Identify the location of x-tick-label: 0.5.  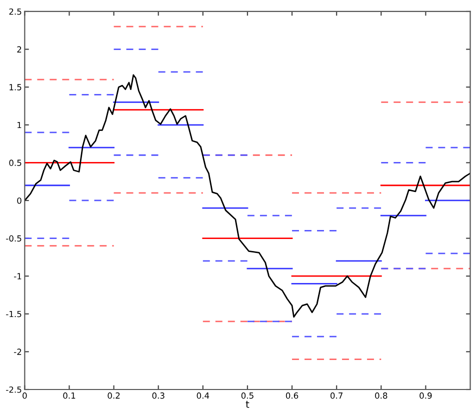
(247, 395).